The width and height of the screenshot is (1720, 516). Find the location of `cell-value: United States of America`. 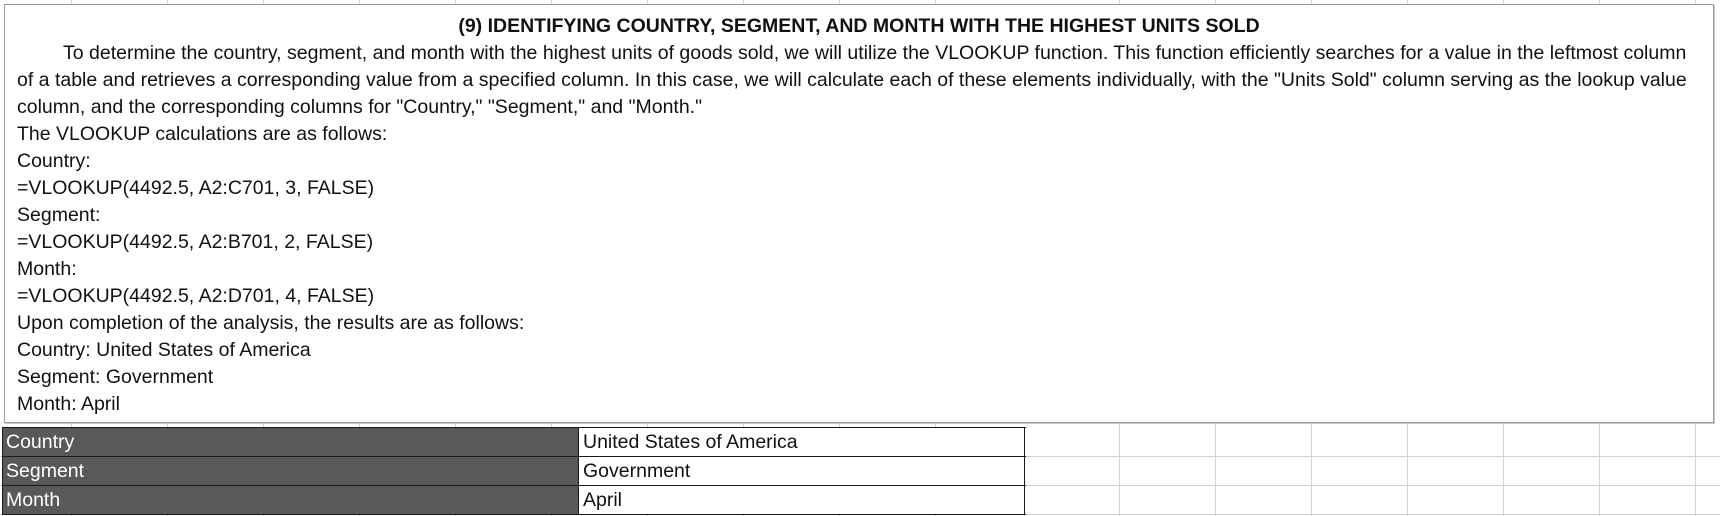

cell-value: United States of America is located at coordinates (802, 442).